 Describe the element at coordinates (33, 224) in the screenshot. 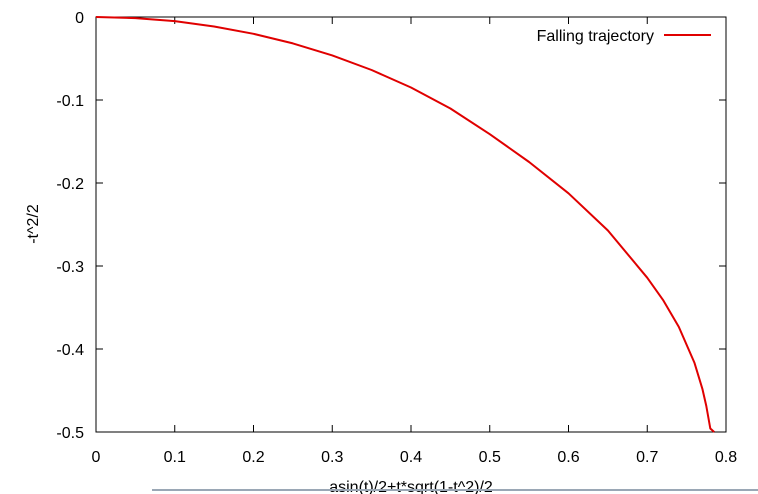

I see `y-axis-title: -t^2/2` at that location.